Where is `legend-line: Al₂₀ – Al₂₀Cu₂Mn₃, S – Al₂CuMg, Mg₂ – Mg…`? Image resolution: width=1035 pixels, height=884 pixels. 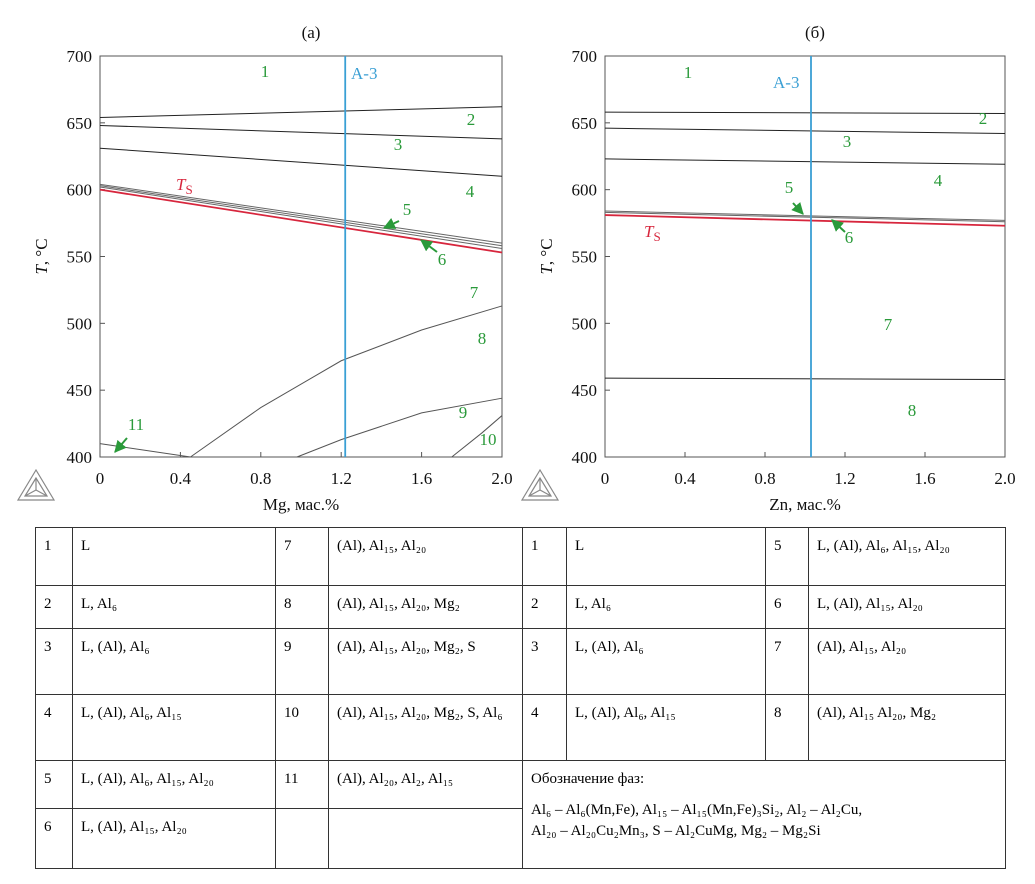
legend-line: Al₂₀ – Al₂₀Cu₂Mn₃, S – Al₂CuMg, Mg₂ – Mg… is located at coordinates (676, 831).